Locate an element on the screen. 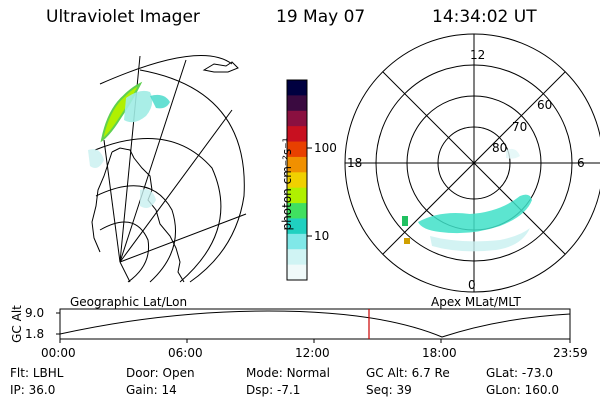 Image resolution: width=600 pixels, height=400 pixels. mlt-label-18: 18 is located at coordinates (355, 163).